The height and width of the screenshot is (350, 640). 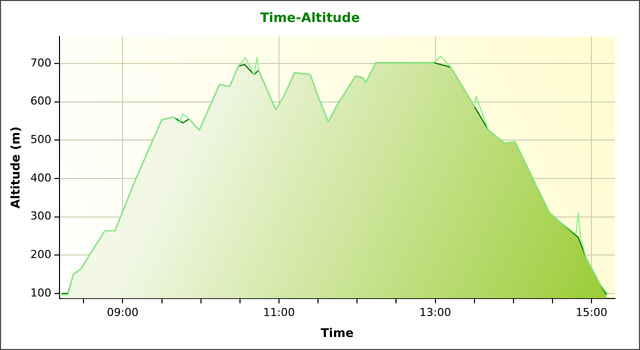 What do you see at coordinates (337, 333) in the screenshot?
I see `x-axis-title: Time` at bounding box center [337, 333].